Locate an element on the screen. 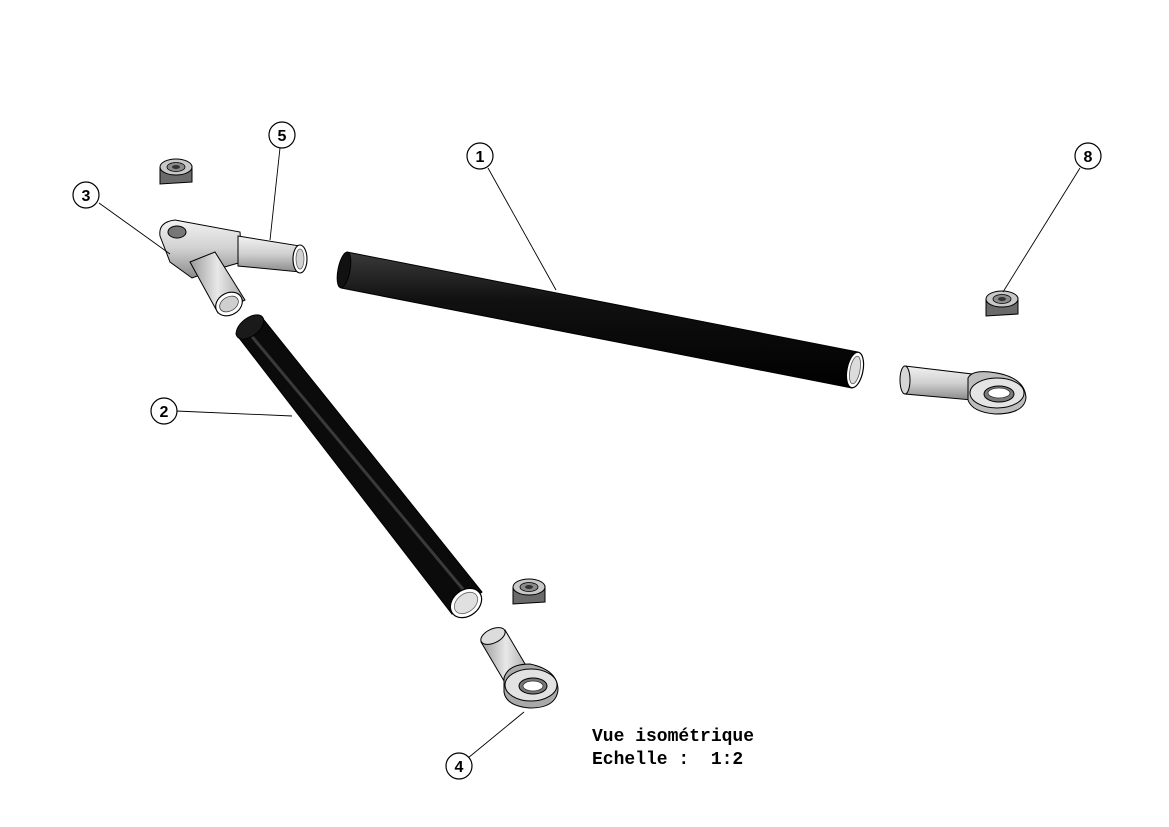 The image size is (1169, 827). svg-text: 1 is located at coordinates (480, 157).